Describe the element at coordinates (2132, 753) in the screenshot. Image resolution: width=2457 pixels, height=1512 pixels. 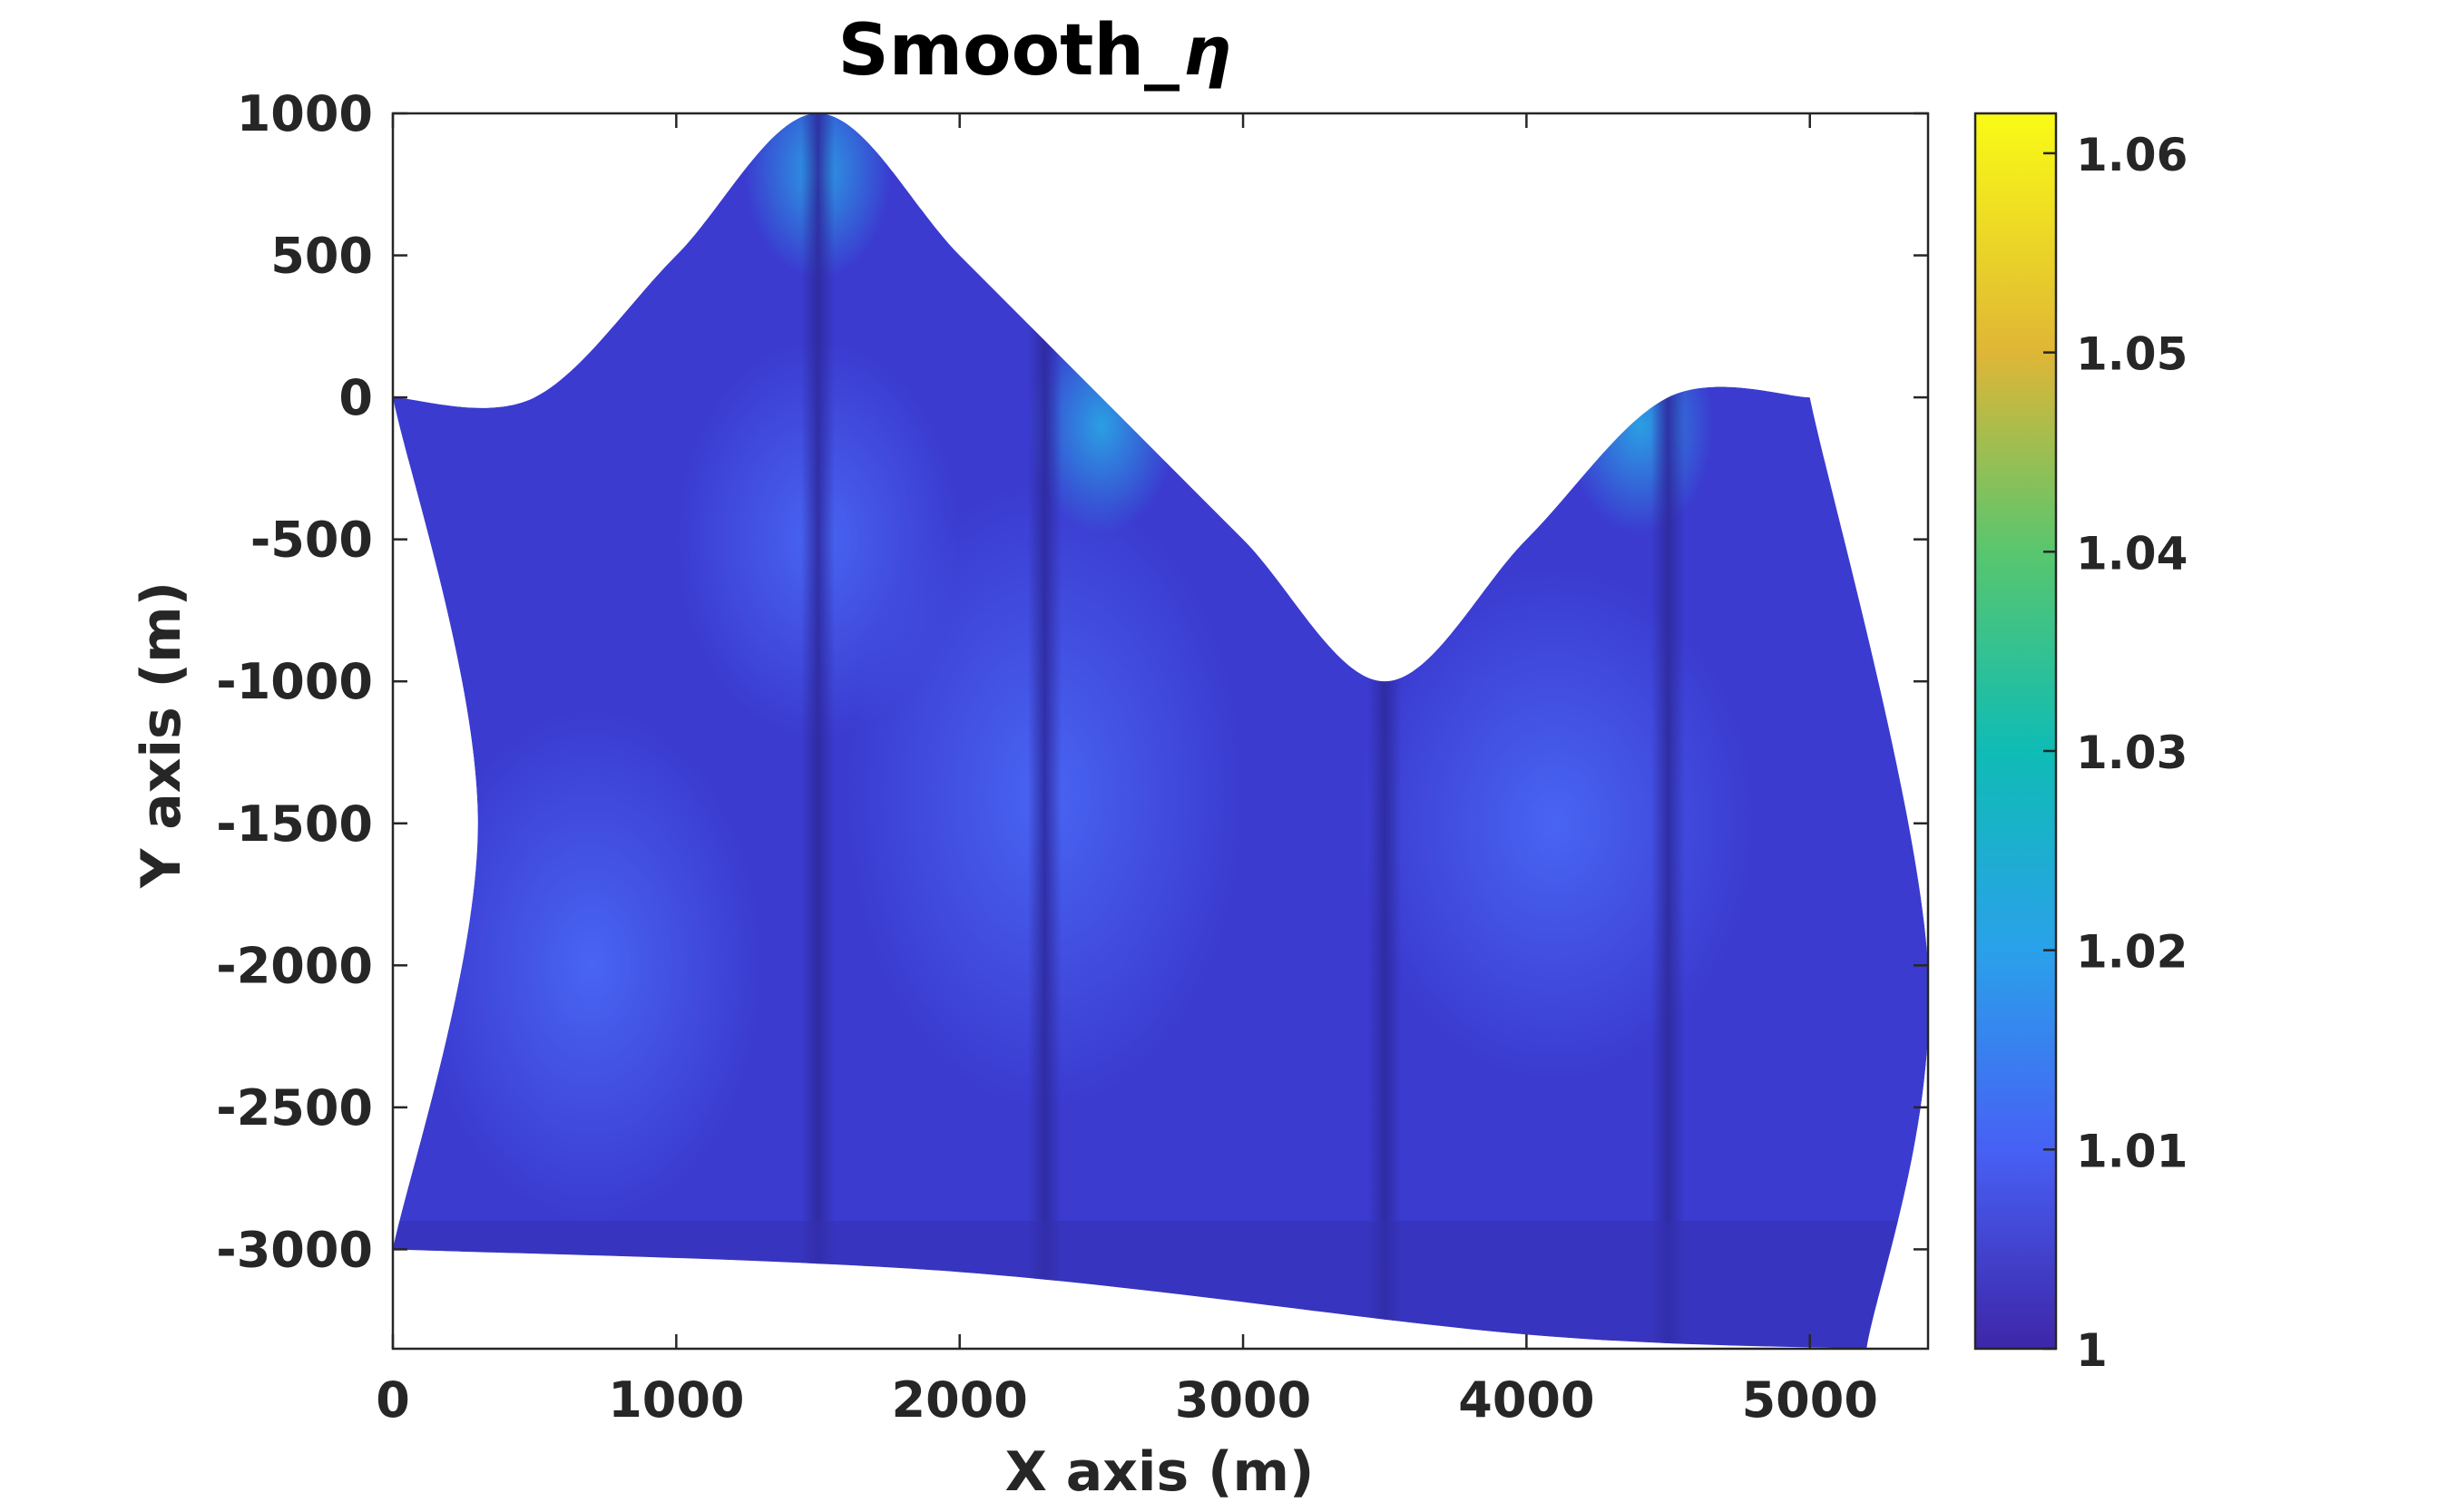
I see `colorbar-tick-label: 1.03` at that location.